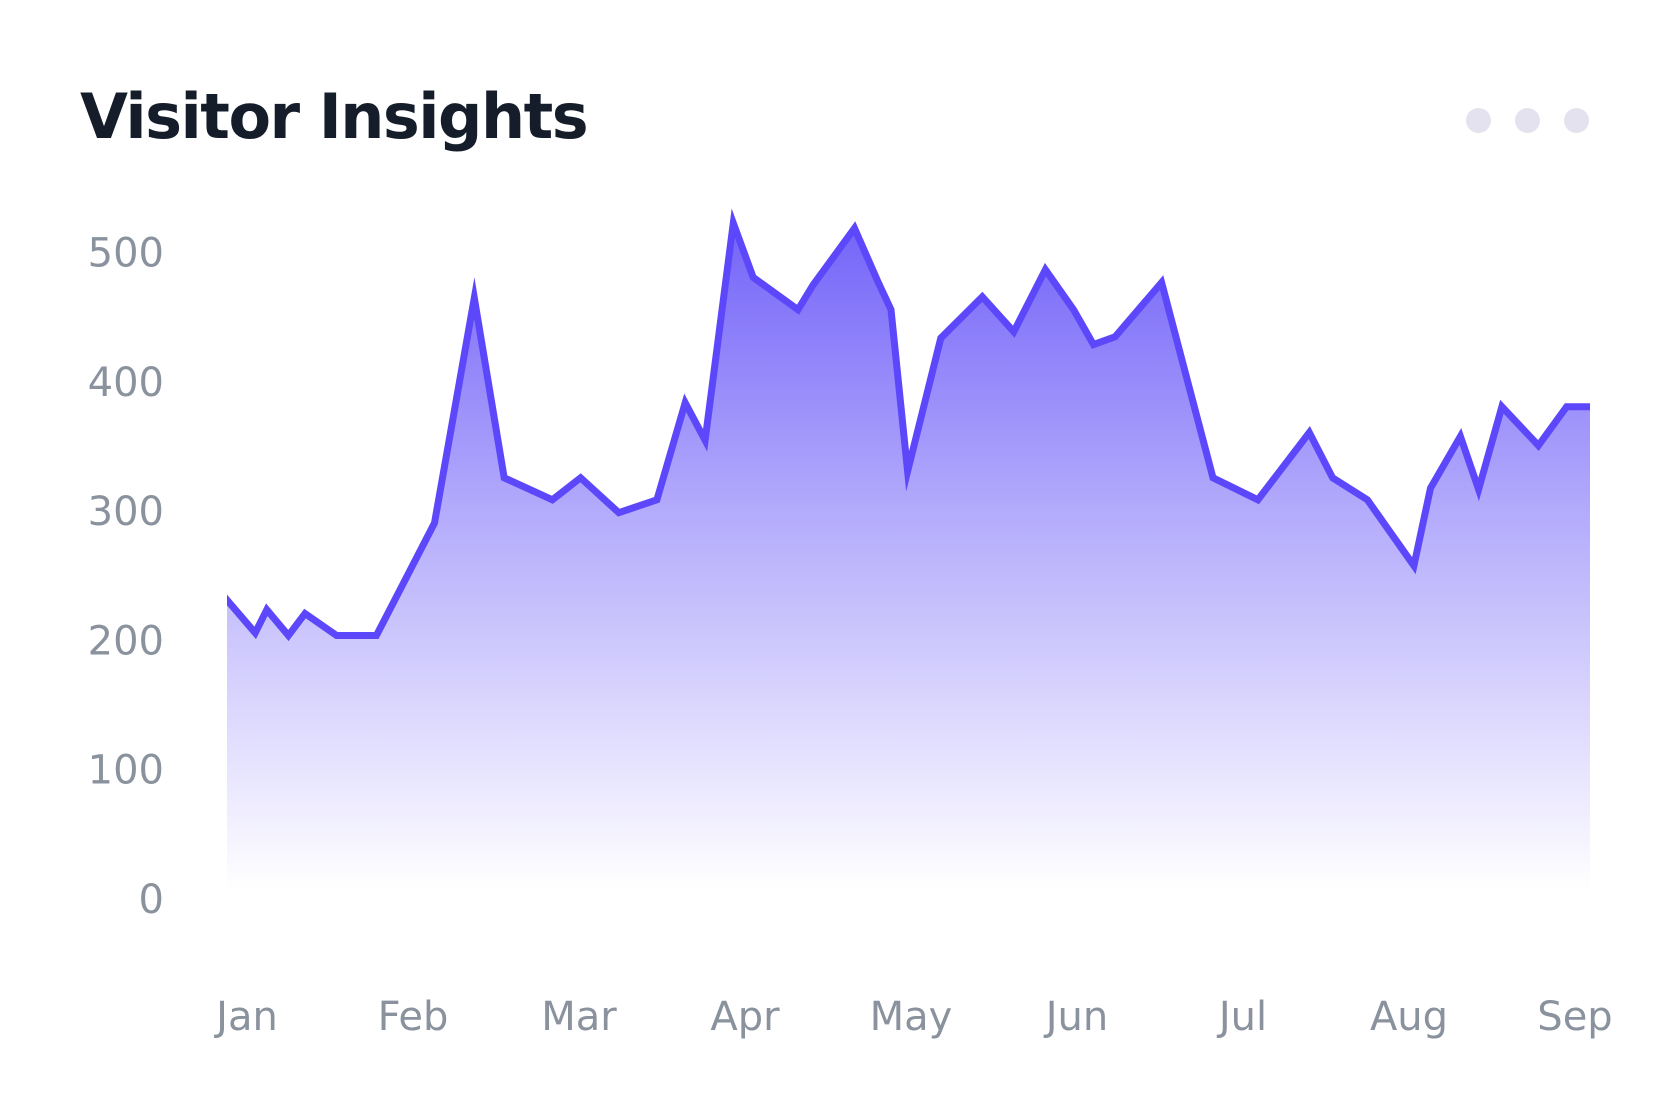 This screenshot has height=1120, width=1664. What do you see at coordinates (126, 254) in the screenshot?
I see `y-tick-label: 500` at bounding box center [126, 254].